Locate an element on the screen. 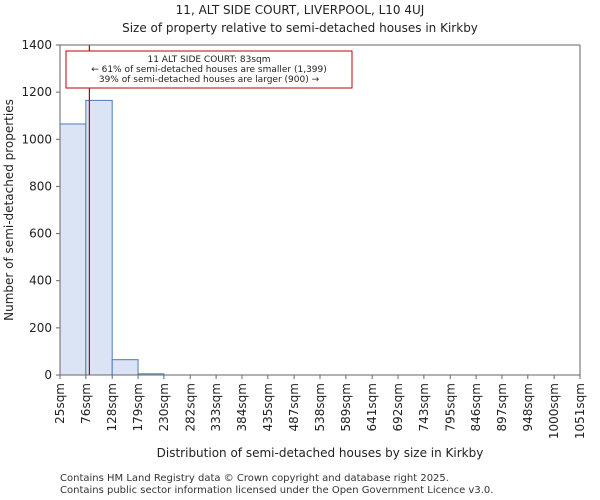  x-tick-label: 76sqm is located at coordinates (86, 403).